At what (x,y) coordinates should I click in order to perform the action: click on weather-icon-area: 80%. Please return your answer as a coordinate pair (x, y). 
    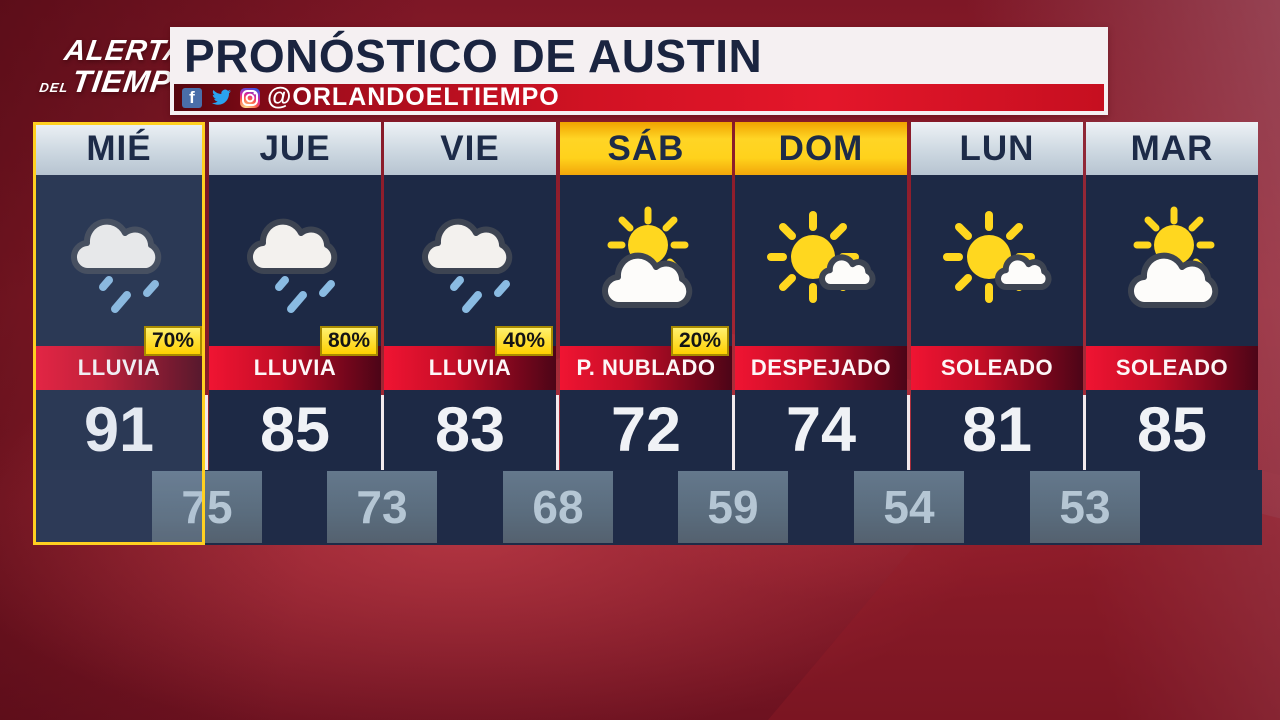
    Looking at the image, I should click on (295, 265).